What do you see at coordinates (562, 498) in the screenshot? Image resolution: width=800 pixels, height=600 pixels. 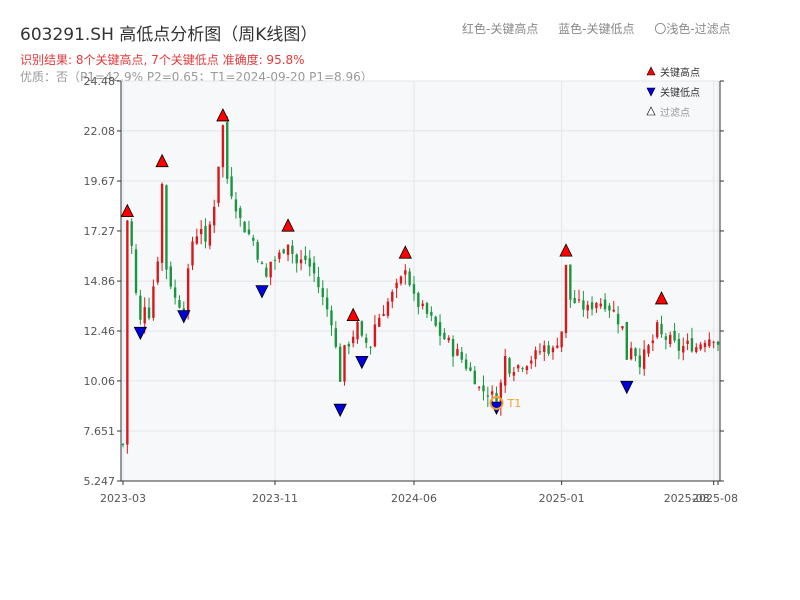 I see `x-tick-label: 2025-01` at bounding box center [562, 498].